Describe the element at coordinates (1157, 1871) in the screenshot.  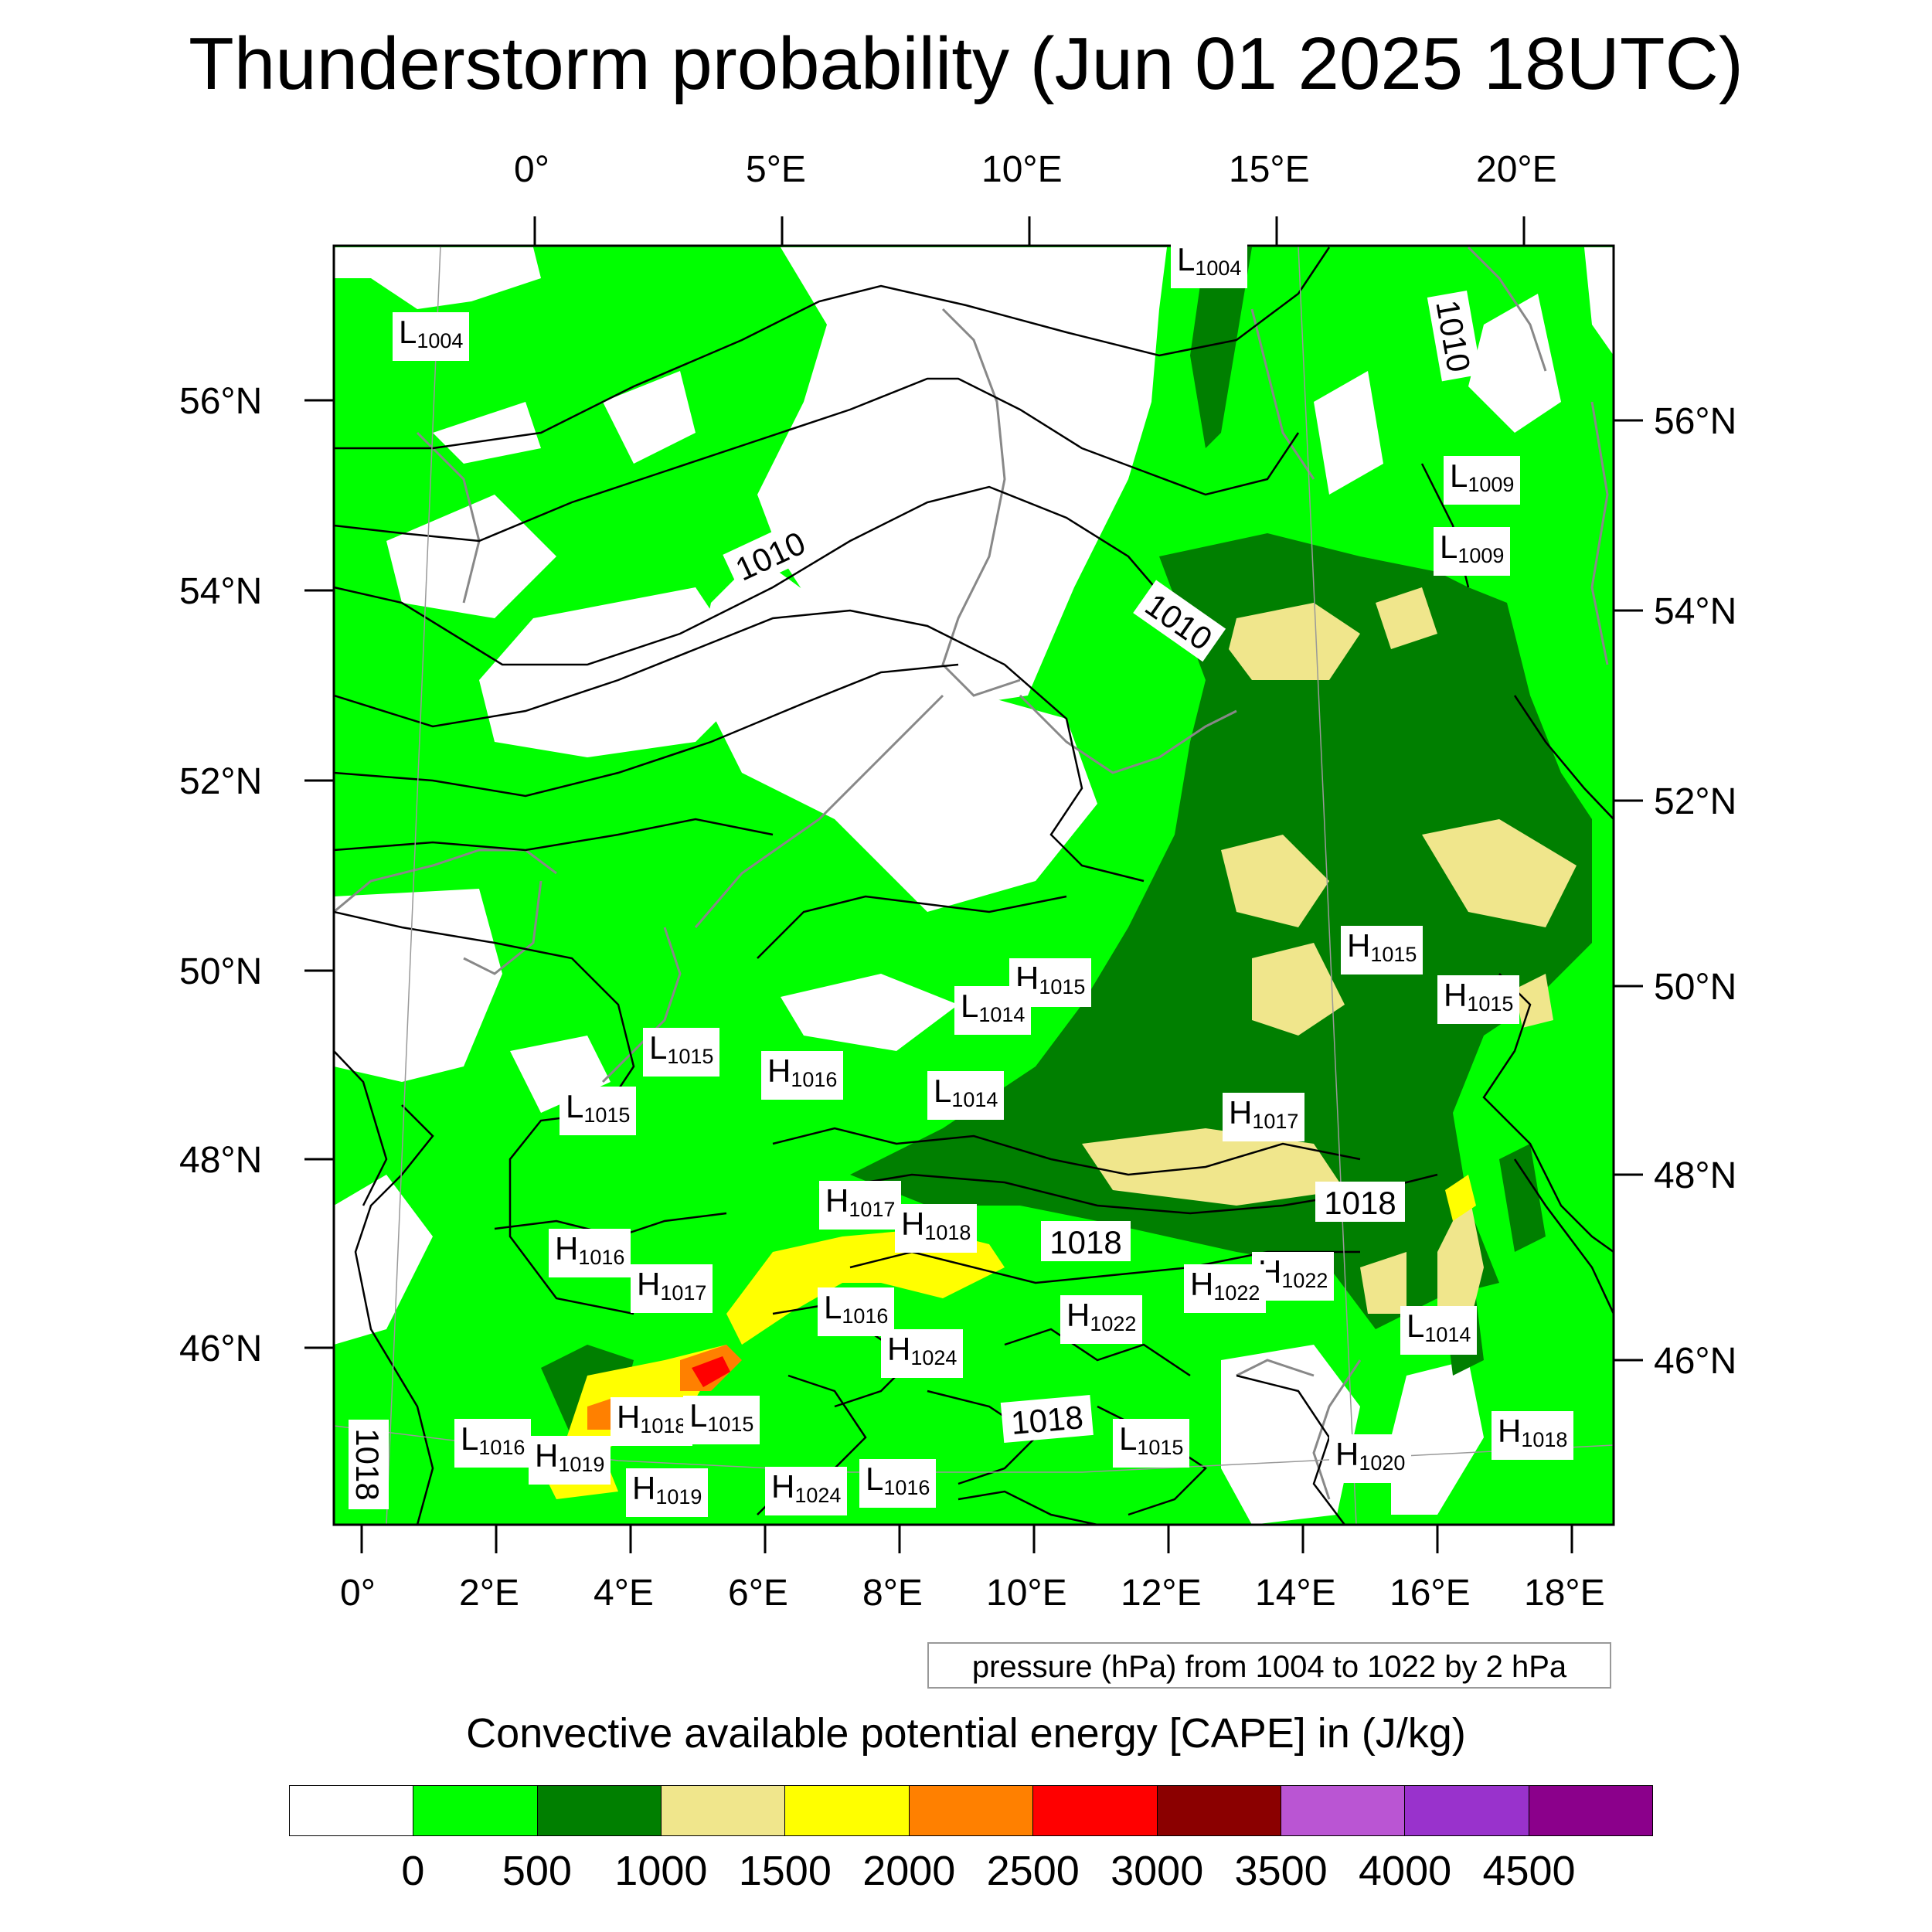
I see `colorbar-label: 3000` at that location.